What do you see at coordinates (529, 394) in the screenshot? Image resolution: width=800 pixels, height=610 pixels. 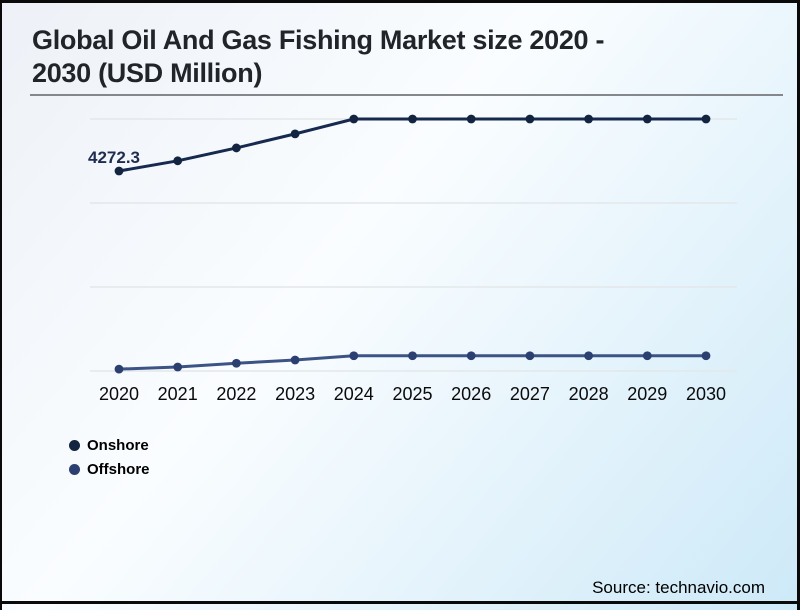 I see `x-axis-label-2027: 2027` at bounding box center [529, 394].